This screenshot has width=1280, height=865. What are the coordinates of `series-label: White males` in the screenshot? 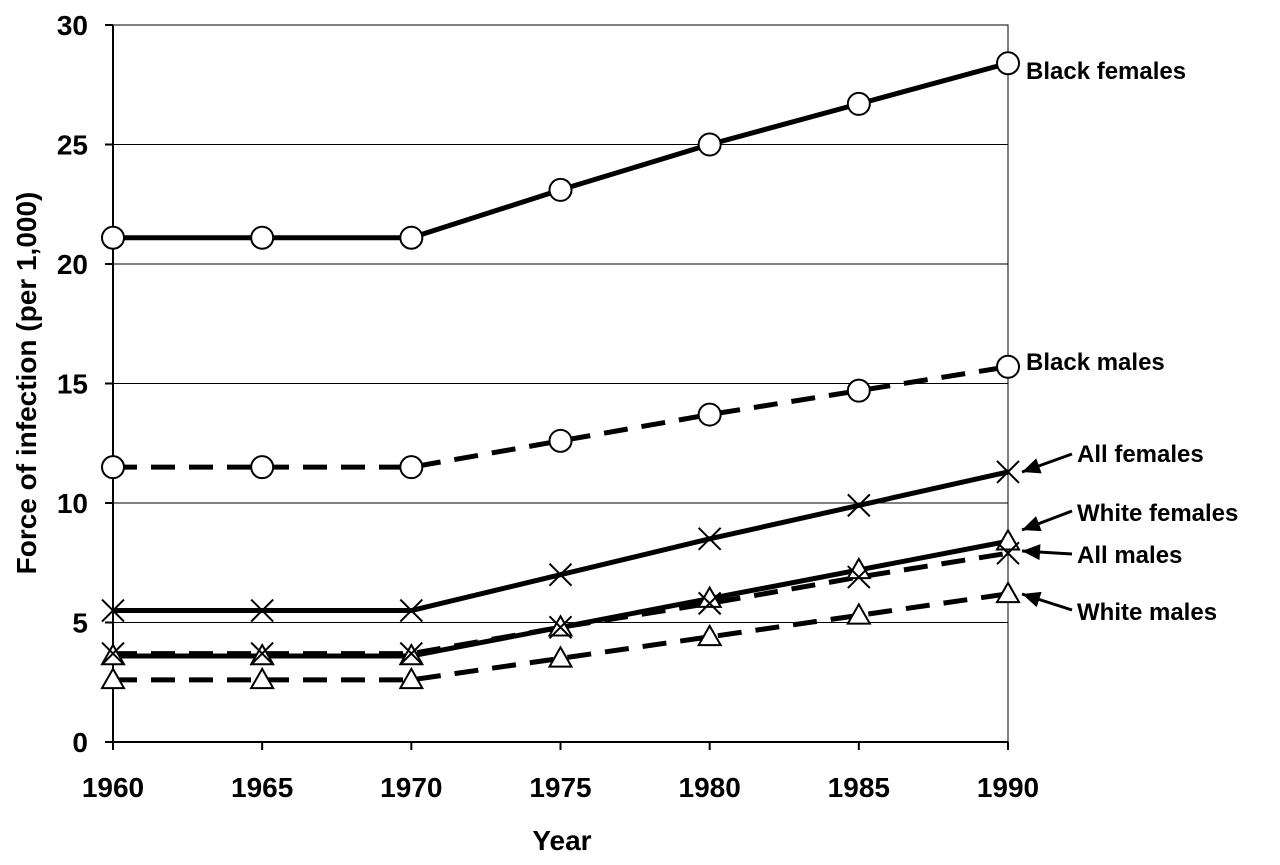 It's located at (1147, 612).